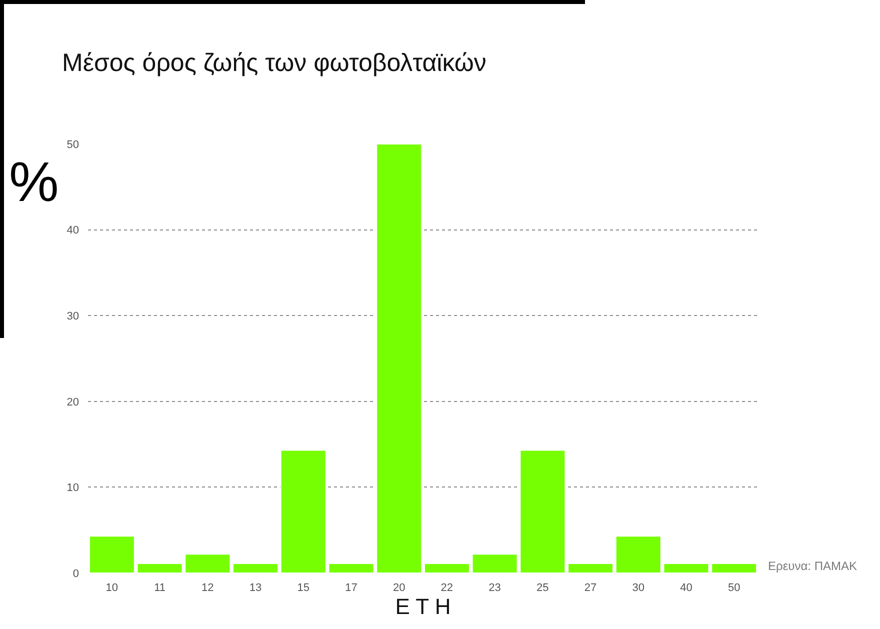 The width and height of the screenshot is (880, 629). What do you see at coordinates (447, 588) in the screenshot?
I see `x-tick-label: 22` at bounding box center [447, 588].